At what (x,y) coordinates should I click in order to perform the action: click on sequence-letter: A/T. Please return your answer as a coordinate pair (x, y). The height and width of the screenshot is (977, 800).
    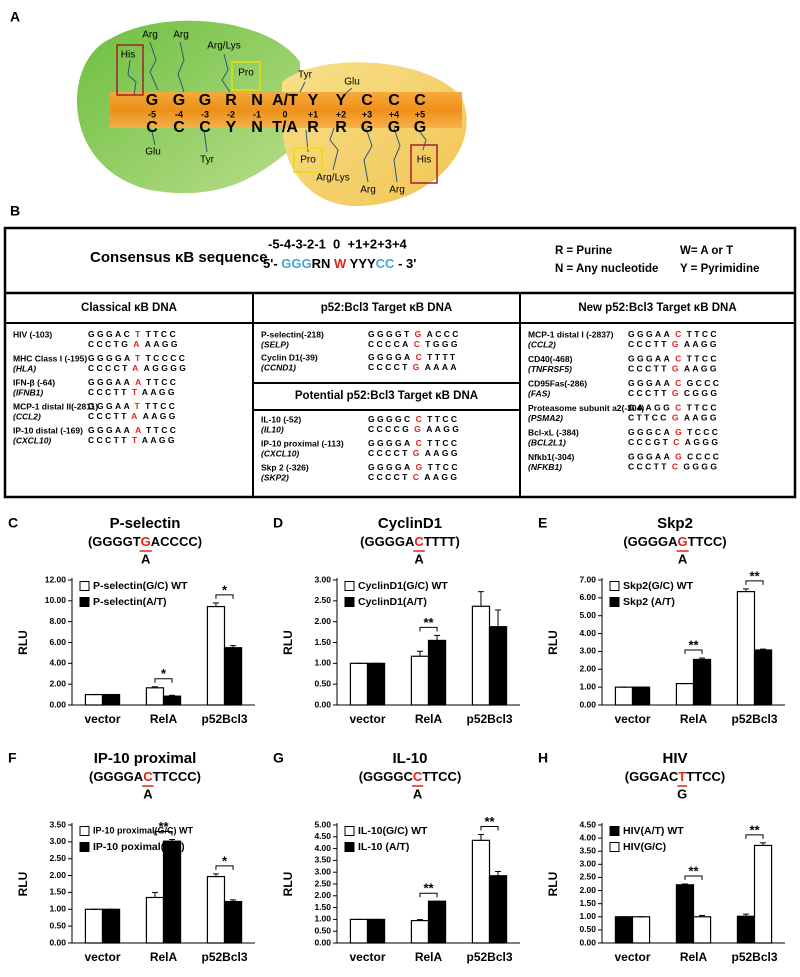
    Looking at the image, I should click on (285, 100).